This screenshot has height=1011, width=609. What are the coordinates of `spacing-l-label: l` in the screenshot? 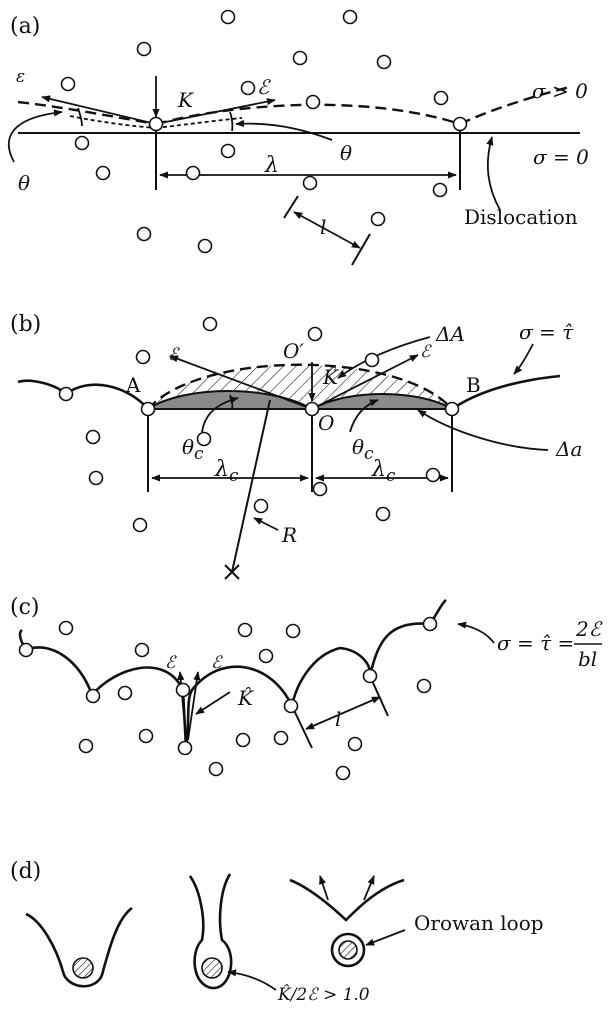 It's located at (323, 227).